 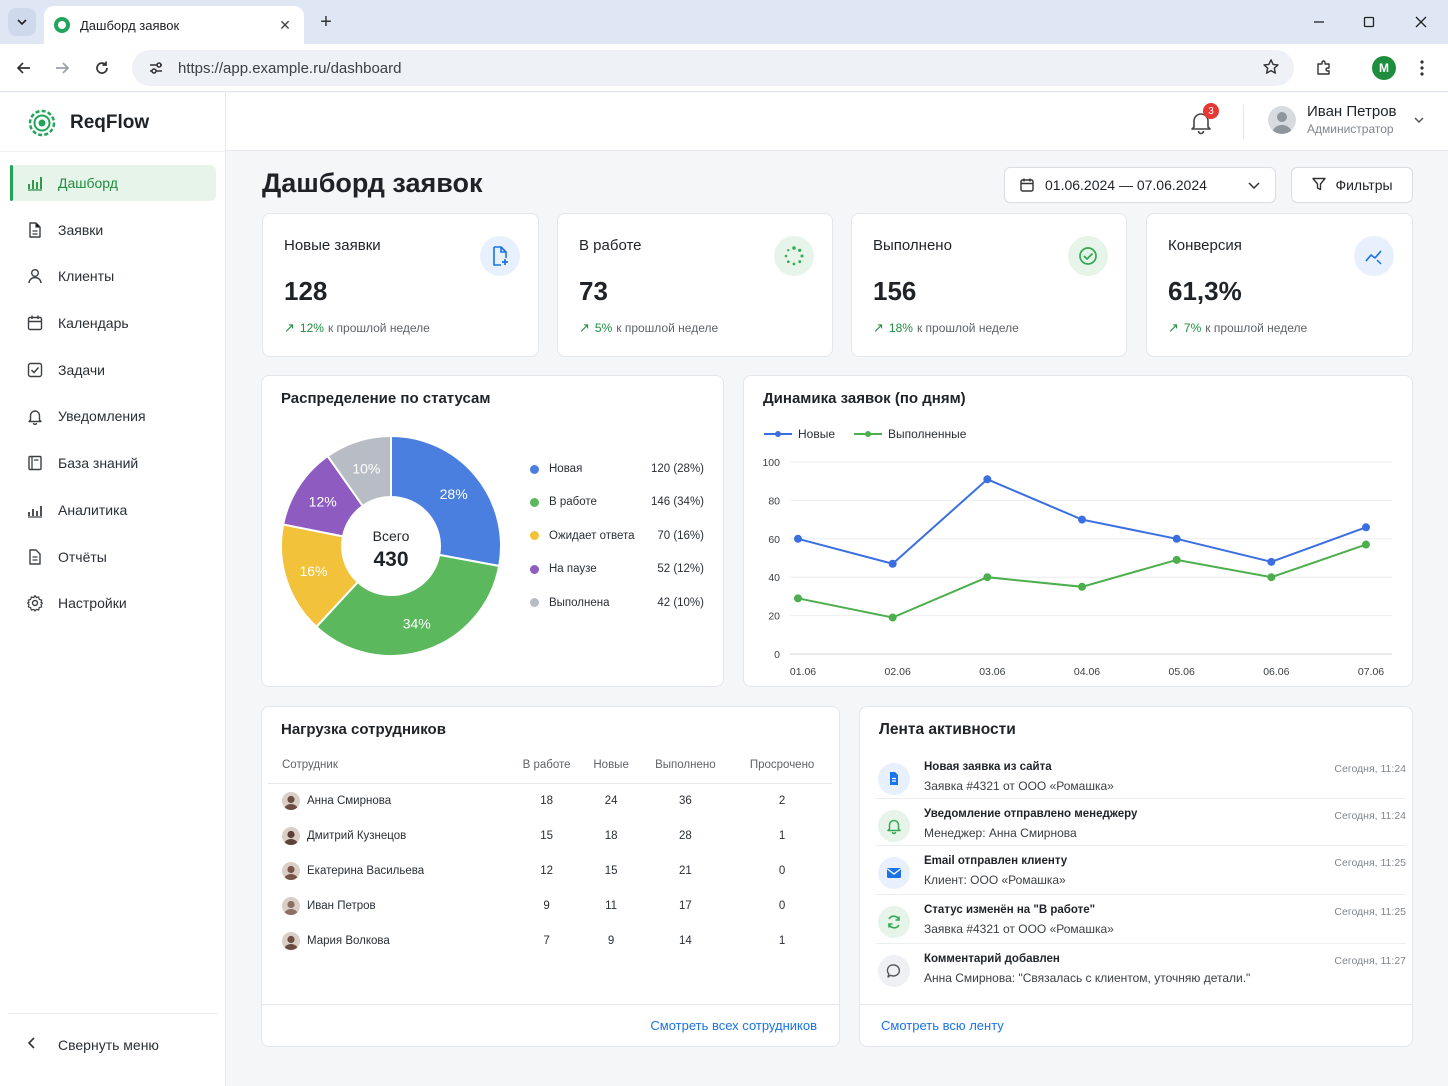 What do you see at coordinates (290, 68) in the screenshot?
I see `url-text: https://app.example.ru/dashboard` at bounding box center [290, 68].